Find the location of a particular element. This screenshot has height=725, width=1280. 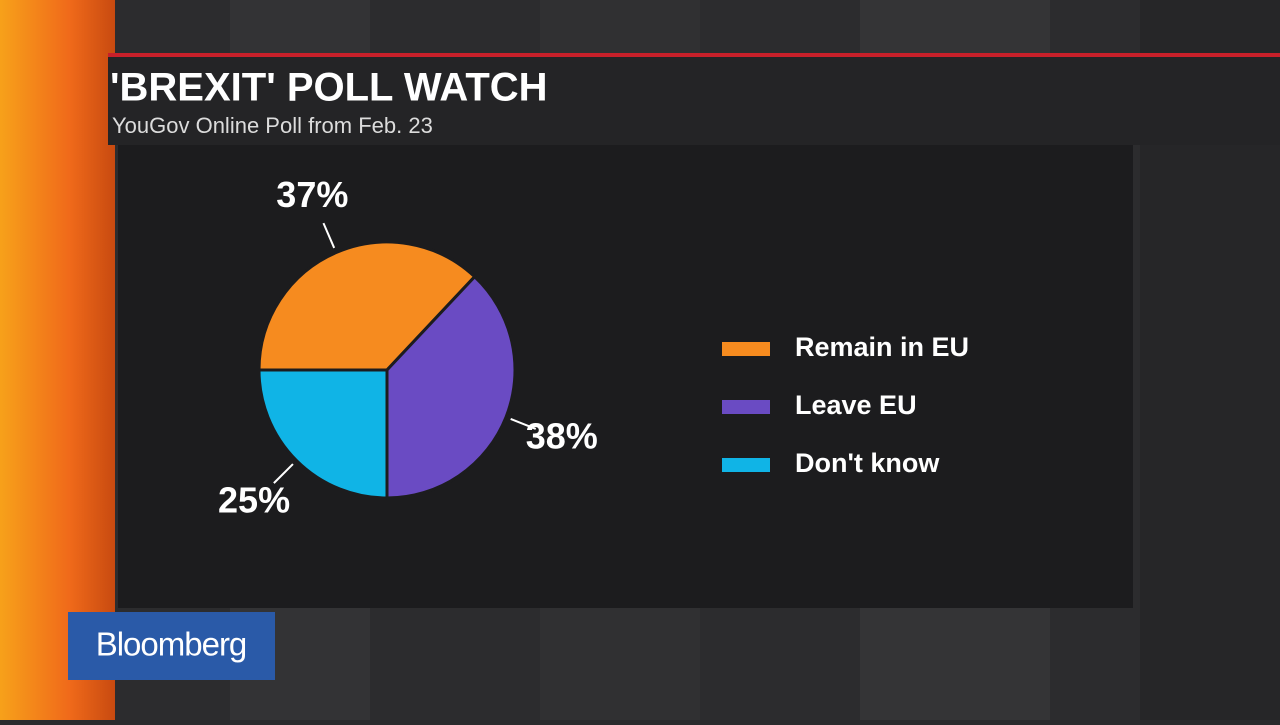

chart-subtitle: YouGov Online Poll from Feb. 23 is located at coordinates (272, 125).